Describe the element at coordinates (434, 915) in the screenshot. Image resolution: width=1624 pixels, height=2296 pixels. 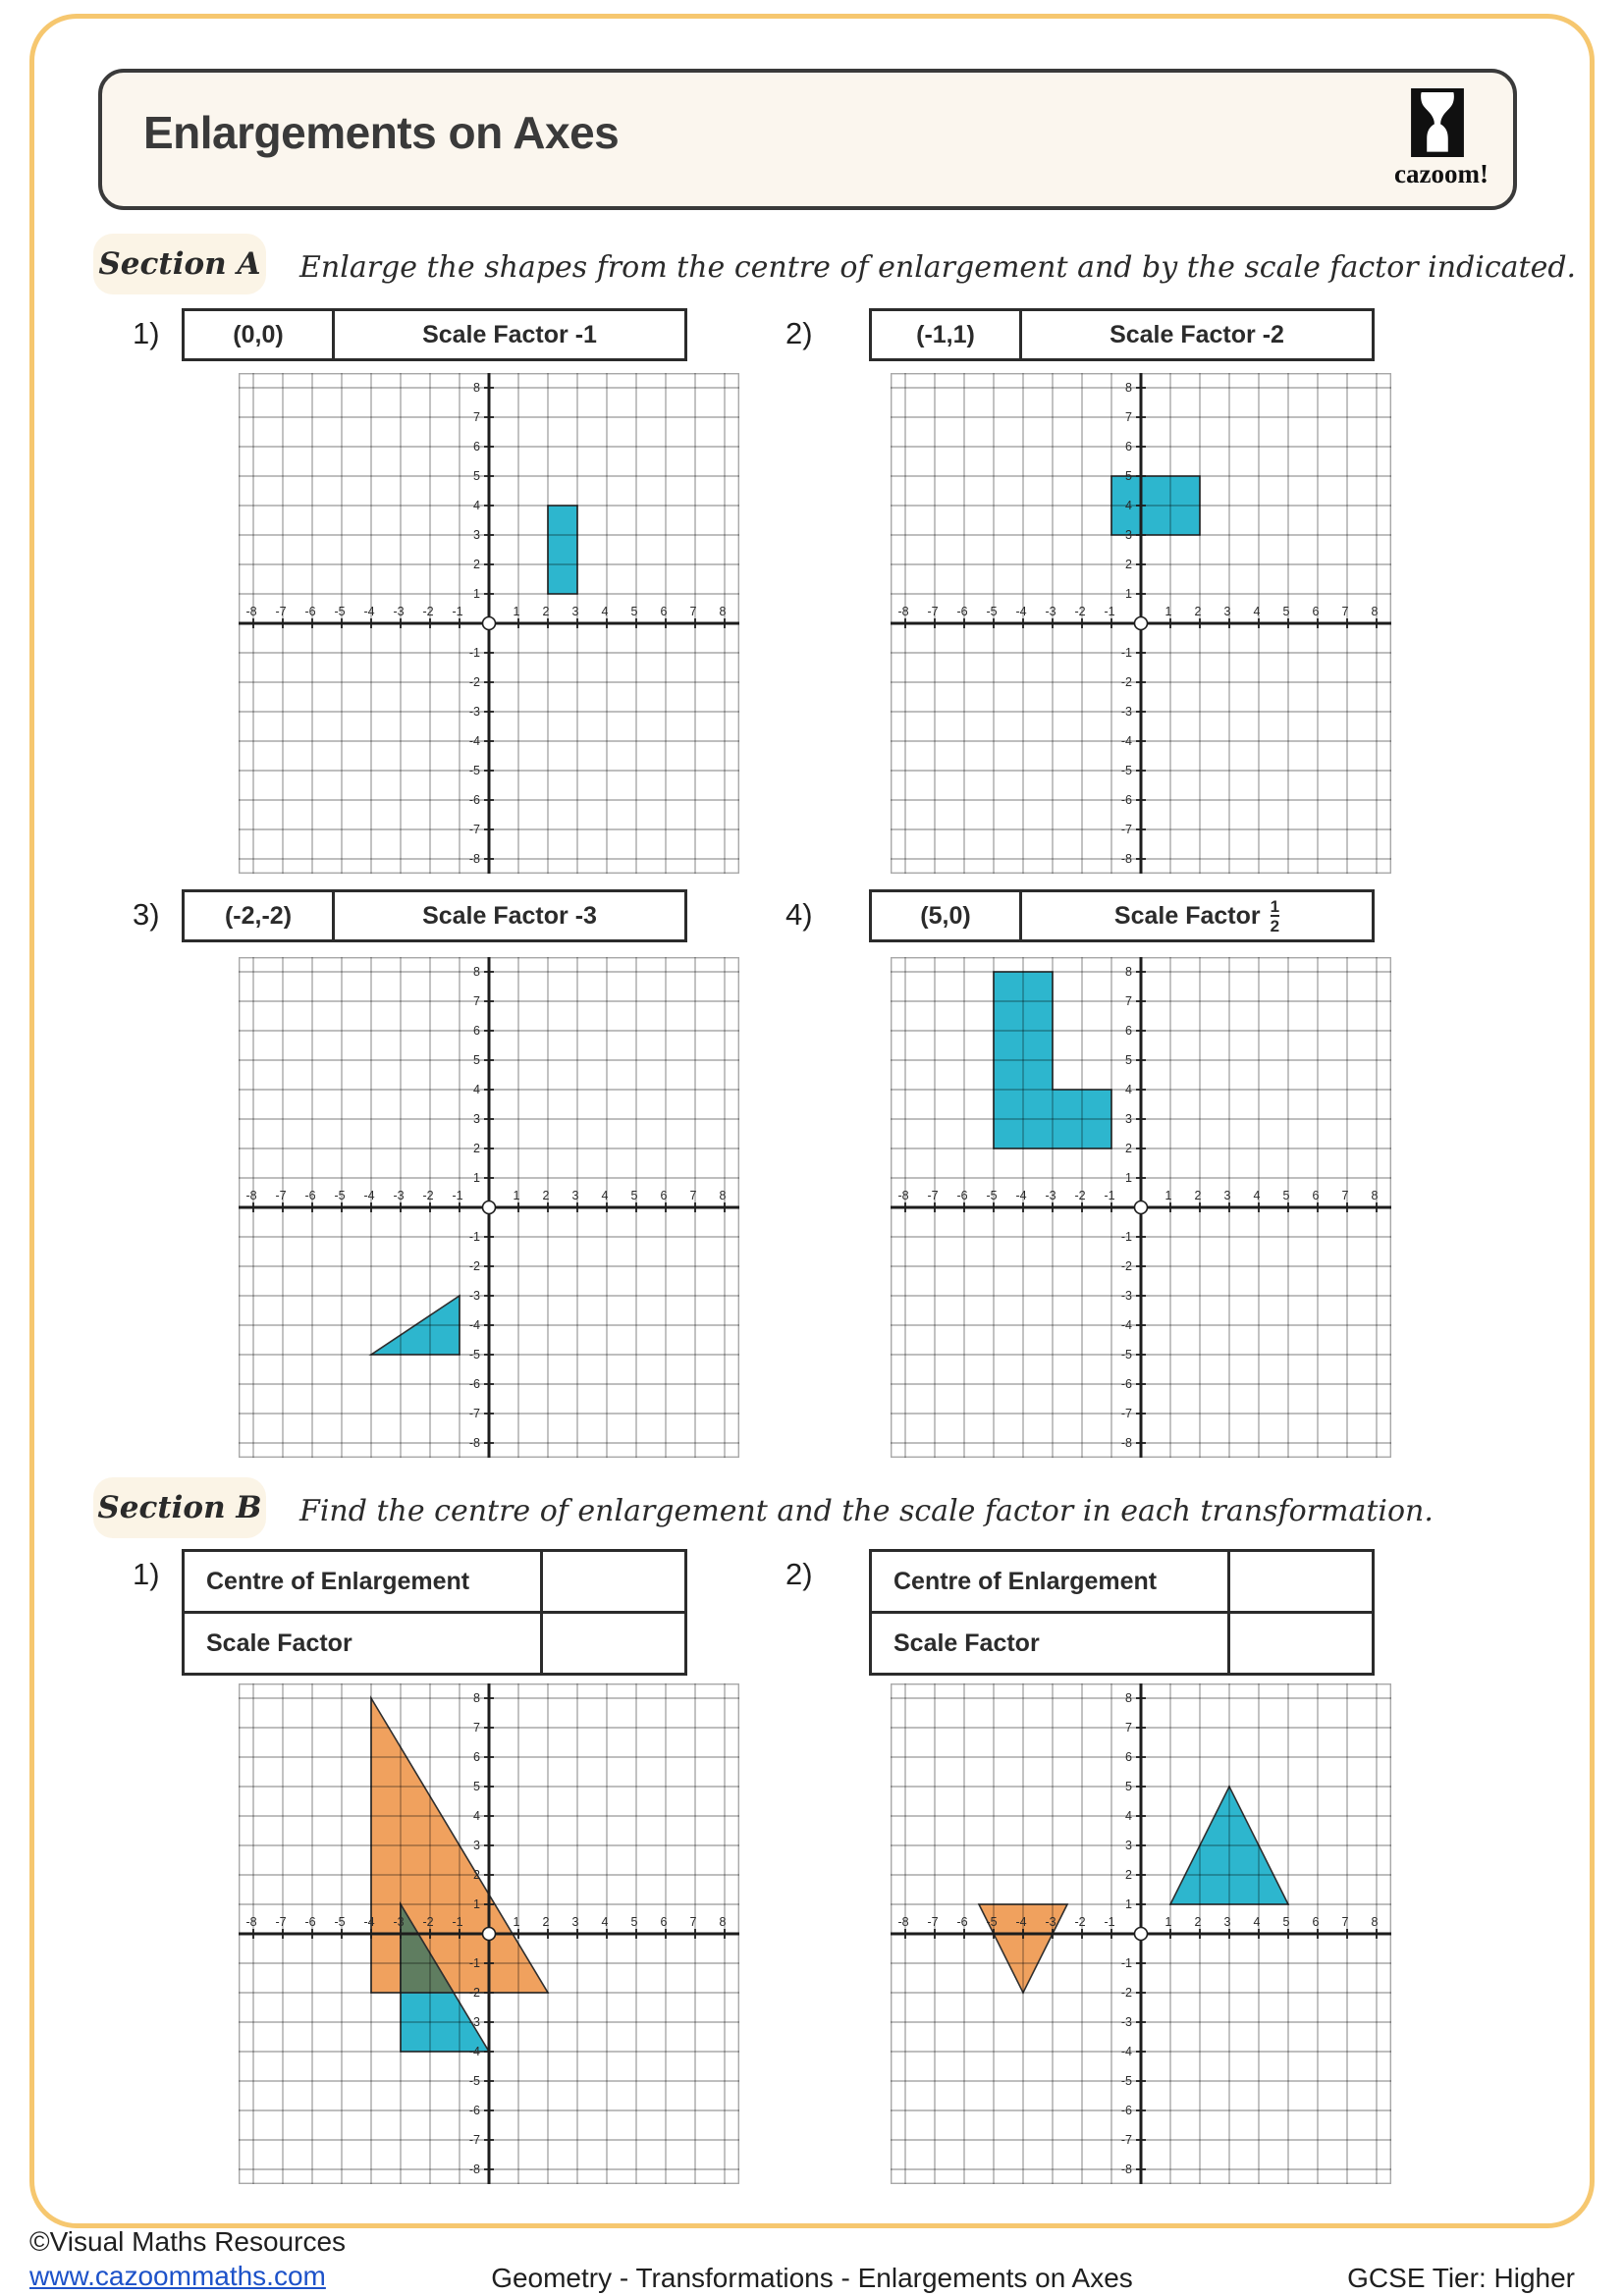
I see `problem-a3-header-table: (-2,-2) Scale Factor -3` at that location.